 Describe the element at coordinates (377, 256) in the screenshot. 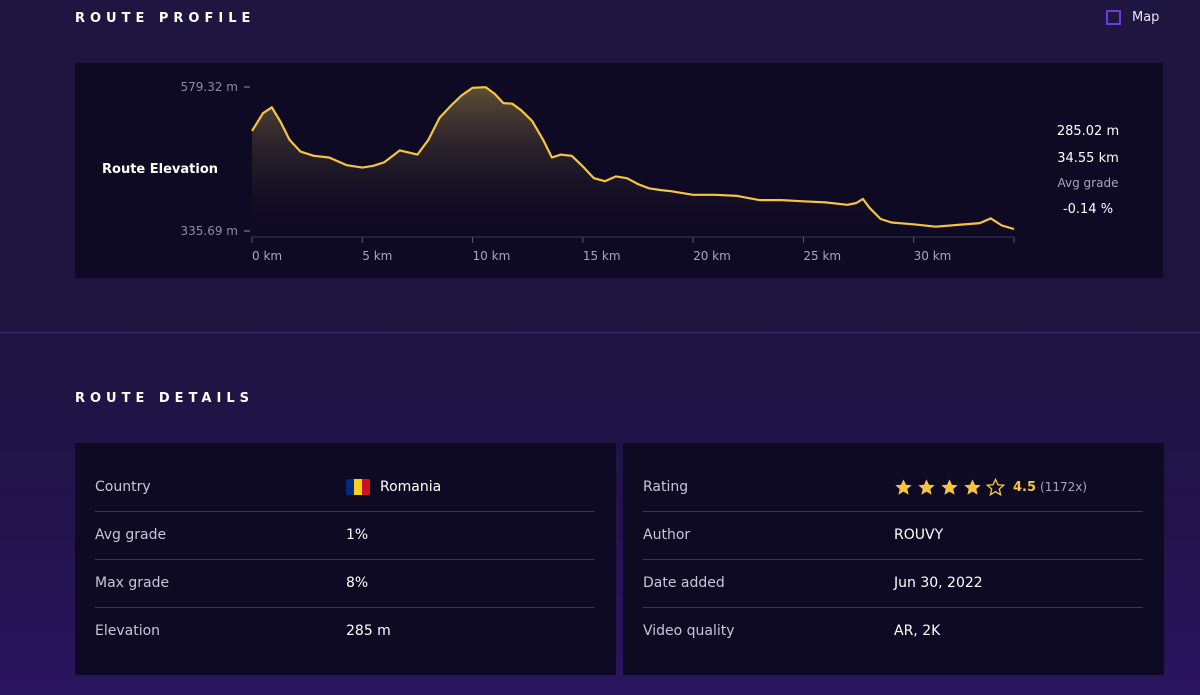

I see `x-tick-label: 5 km` at that location.